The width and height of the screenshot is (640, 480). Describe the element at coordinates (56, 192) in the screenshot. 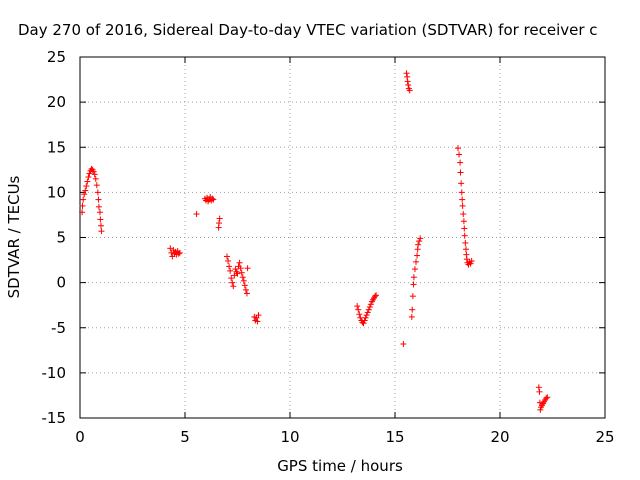

I see `y-tick-label: 10` at that location.